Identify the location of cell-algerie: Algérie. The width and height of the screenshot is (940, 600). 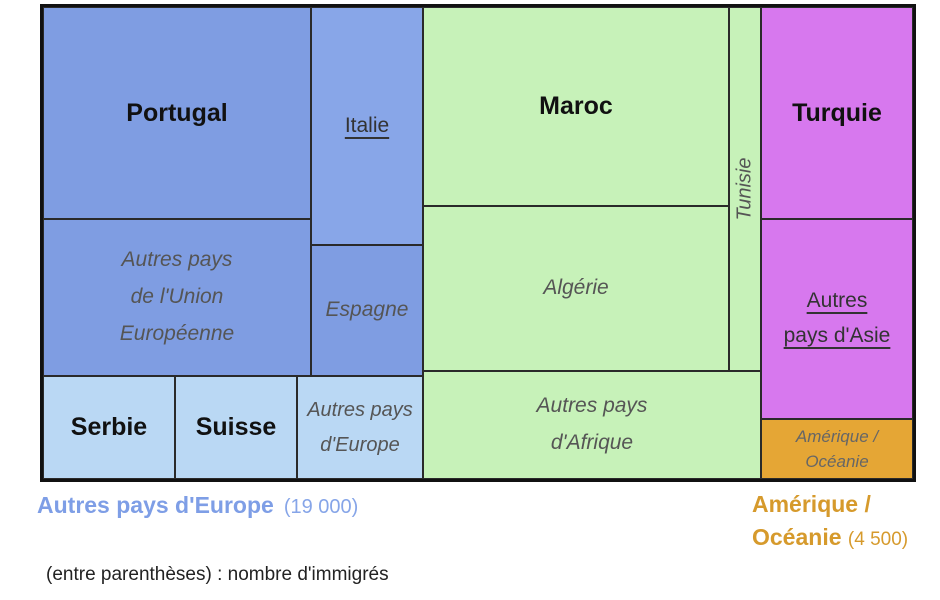
(576, 288).